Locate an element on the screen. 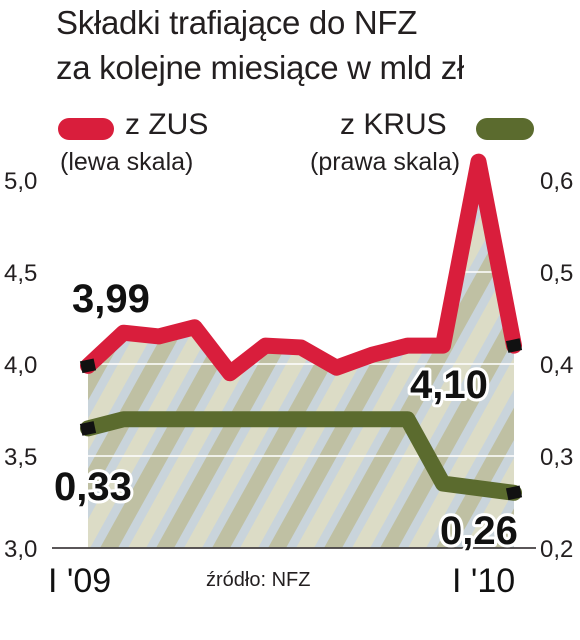 The image size is (580, 640). marker-krus-first is located at coordinates (88, 428).